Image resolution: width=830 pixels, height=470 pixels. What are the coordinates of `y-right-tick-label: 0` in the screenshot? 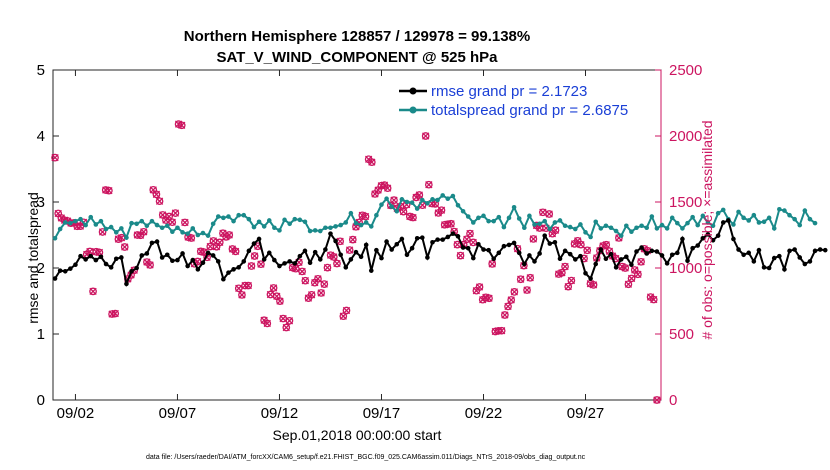 It's located at (673, 400).